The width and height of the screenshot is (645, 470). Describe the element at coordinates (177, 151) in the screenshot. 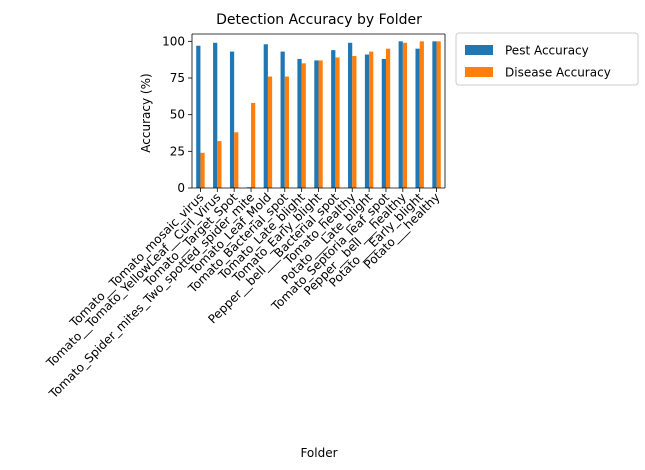

I see `y-tick-label: 25` at that location.